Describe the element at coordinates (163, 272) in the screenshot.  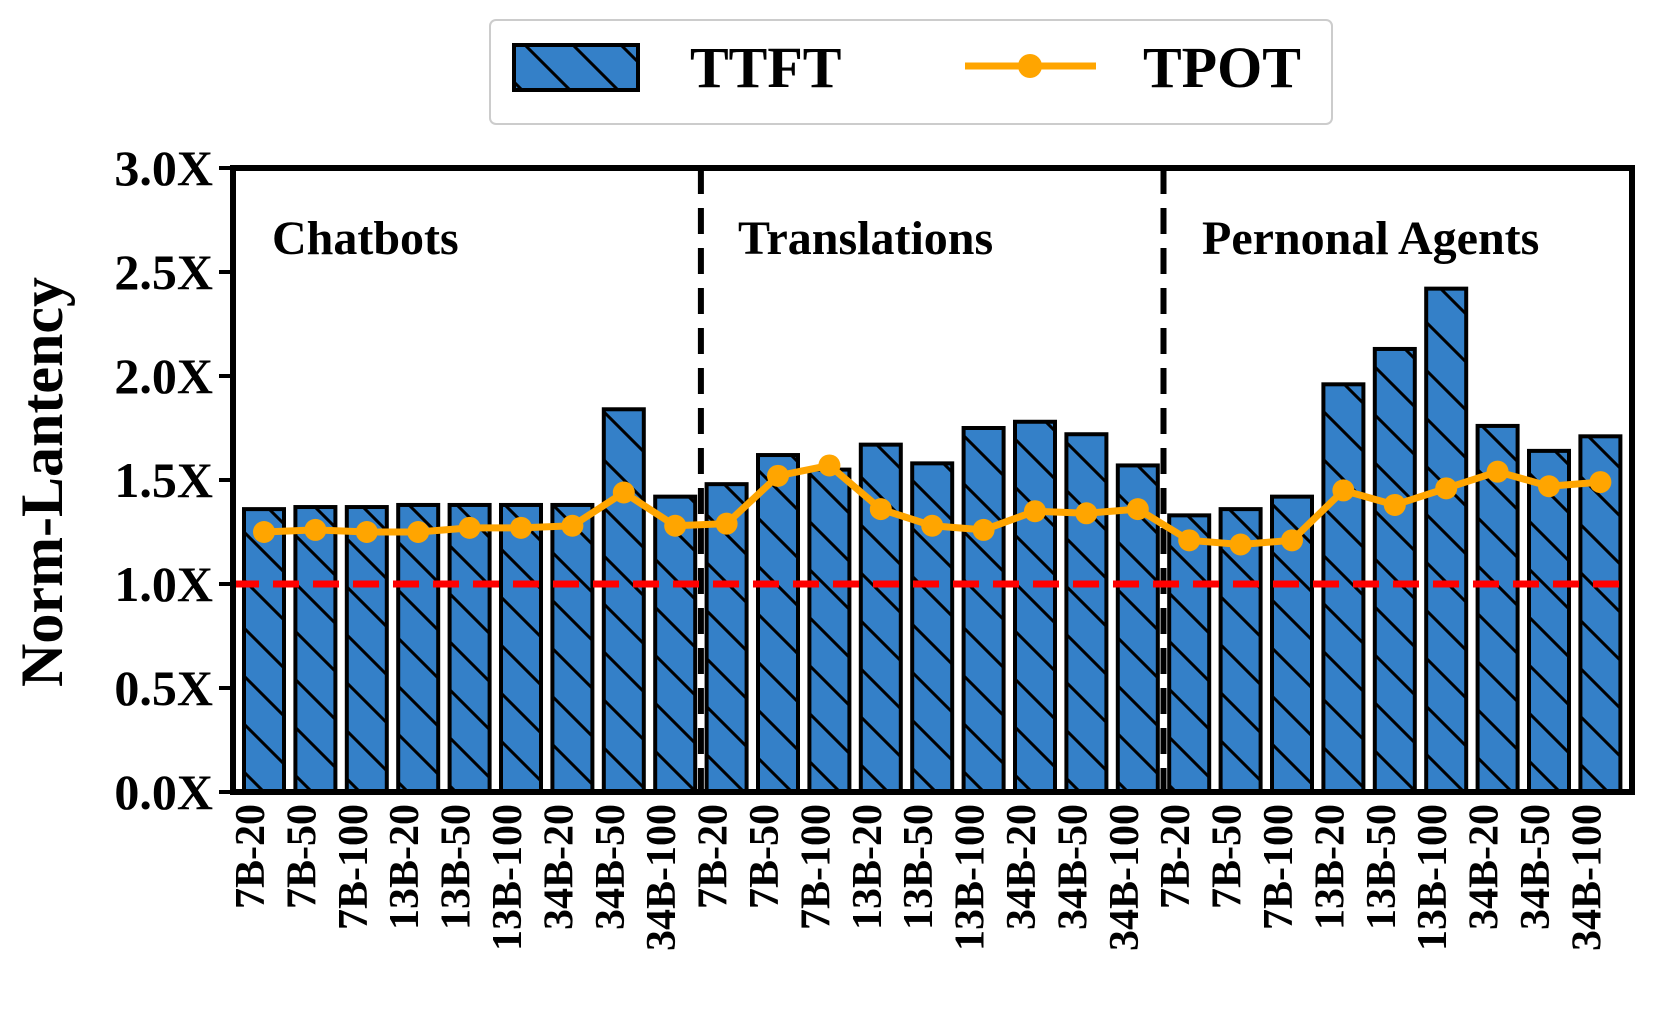
I see `y-tick-label: 2.5X` at that location.